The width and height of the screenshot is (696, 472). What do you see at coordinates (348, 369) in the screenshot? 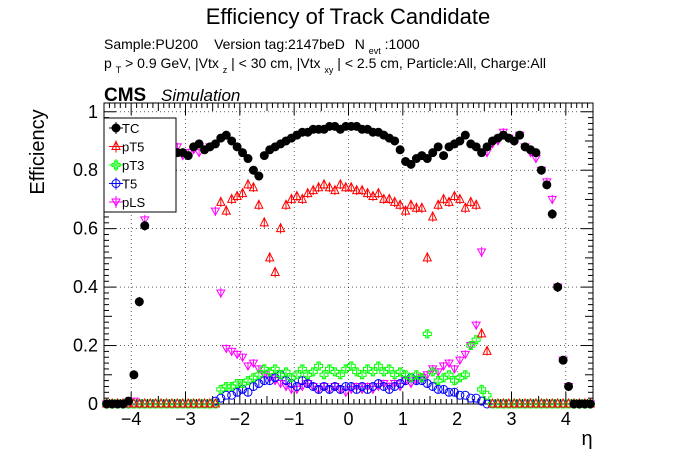
I see `series-pt3` at bounding box center [348, 369].